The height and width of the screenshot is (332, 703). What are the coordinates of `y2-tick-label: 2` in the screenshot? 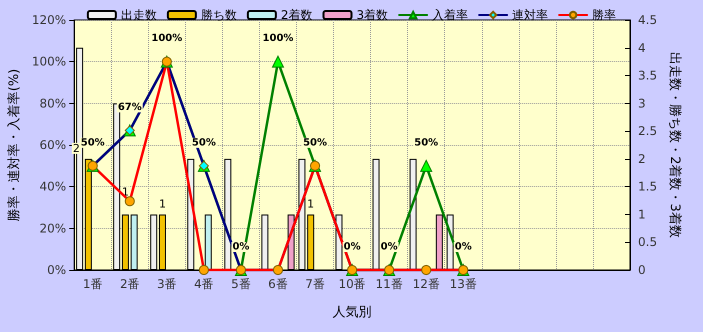 It's located at (642, 159).